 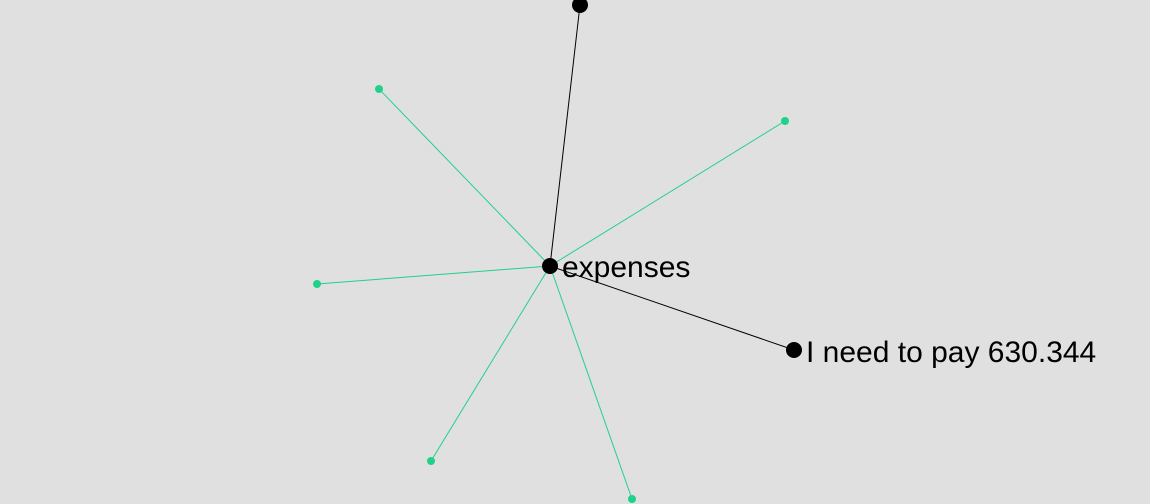 What do you see at coordinates (829, 310) in the screenshot?
I see `labels-layer: expenses I need to pay 630.344` at bounding box center [829, 310].